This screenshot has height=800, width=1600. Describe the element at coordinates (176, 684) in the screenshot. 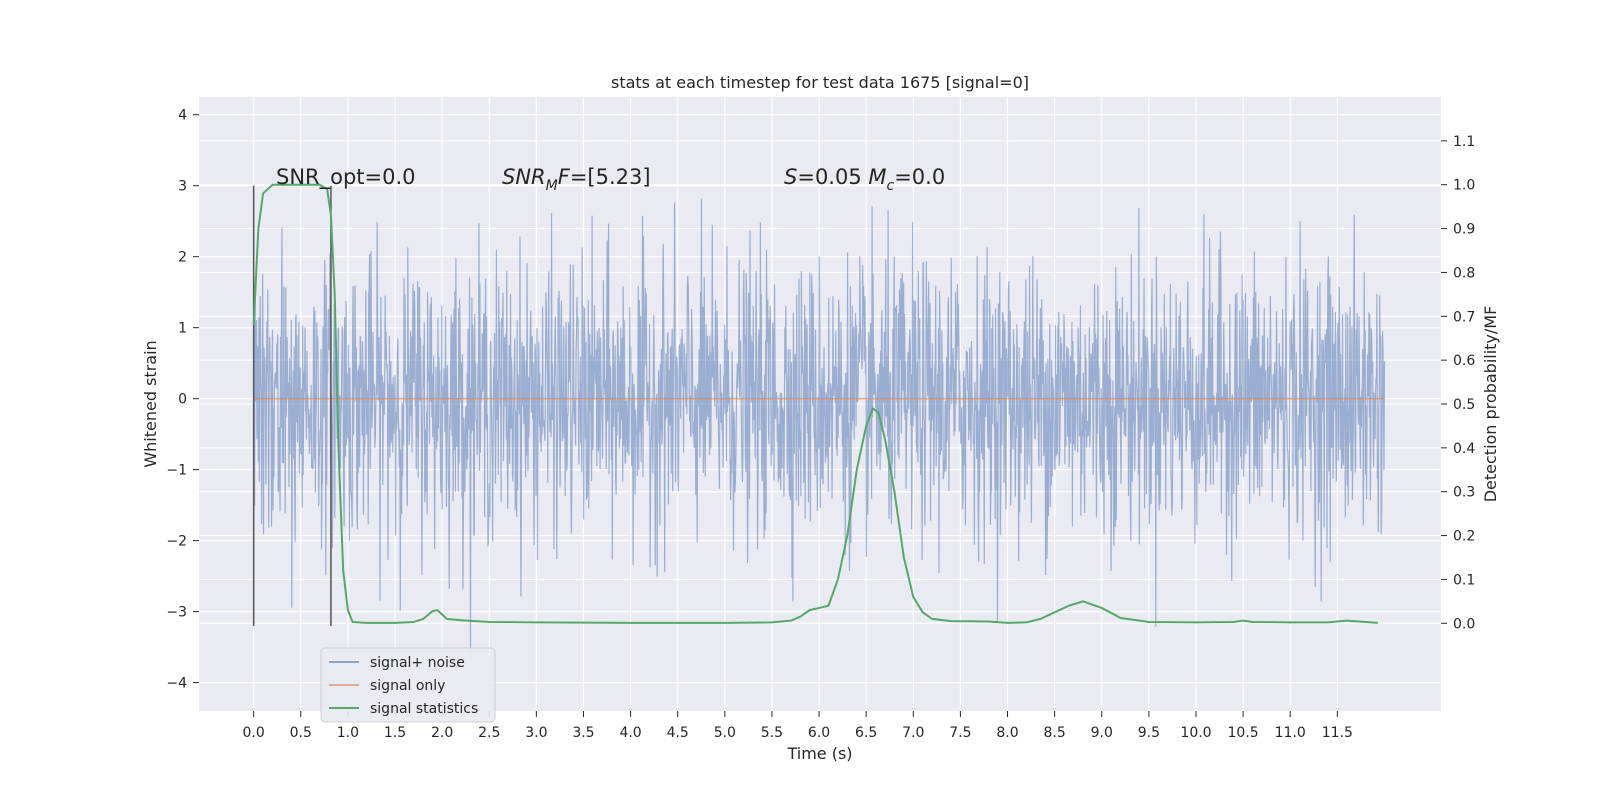

I see `y-left-tick-label: −4` at that location.